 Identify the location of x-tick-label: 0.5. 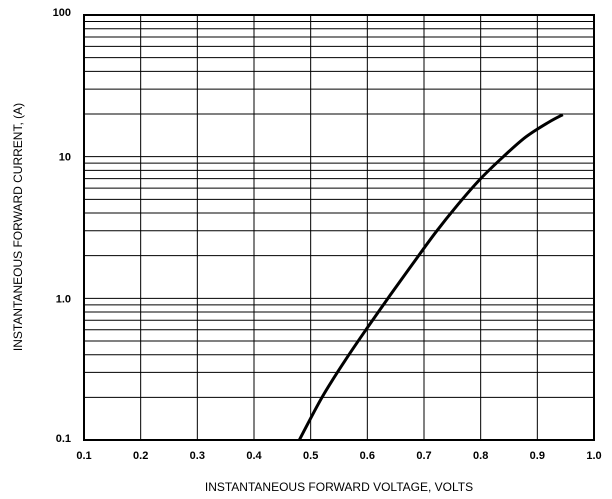
(310, 456).